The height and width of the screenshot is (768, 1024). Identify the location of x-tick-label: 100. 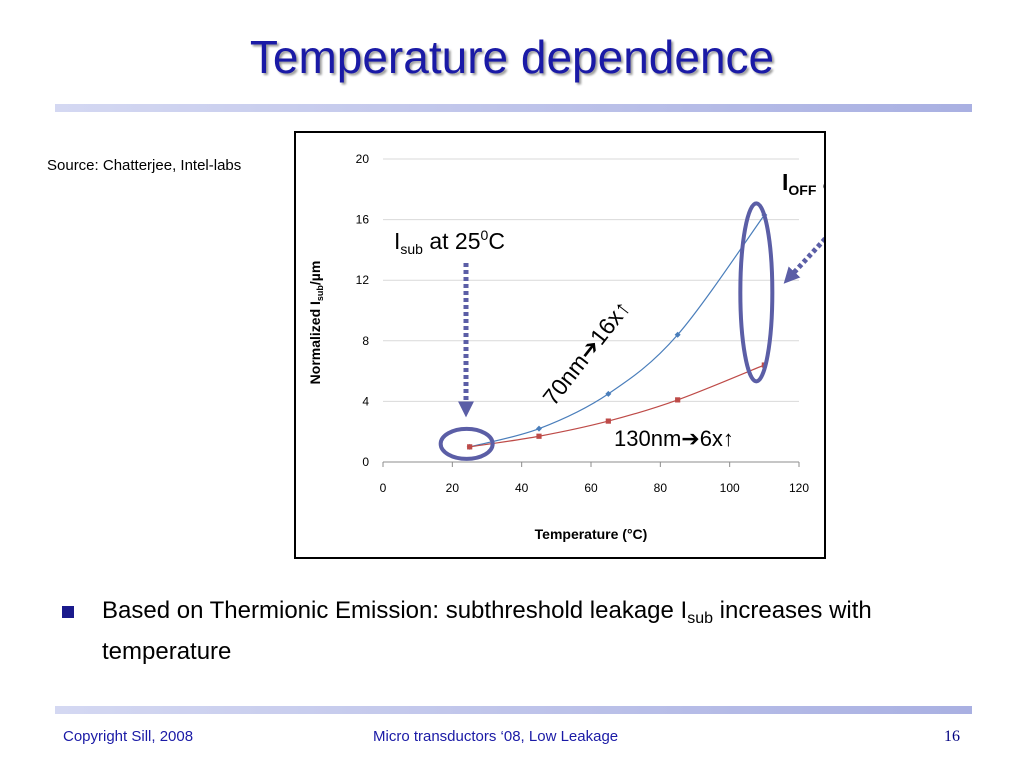
(730, 488).